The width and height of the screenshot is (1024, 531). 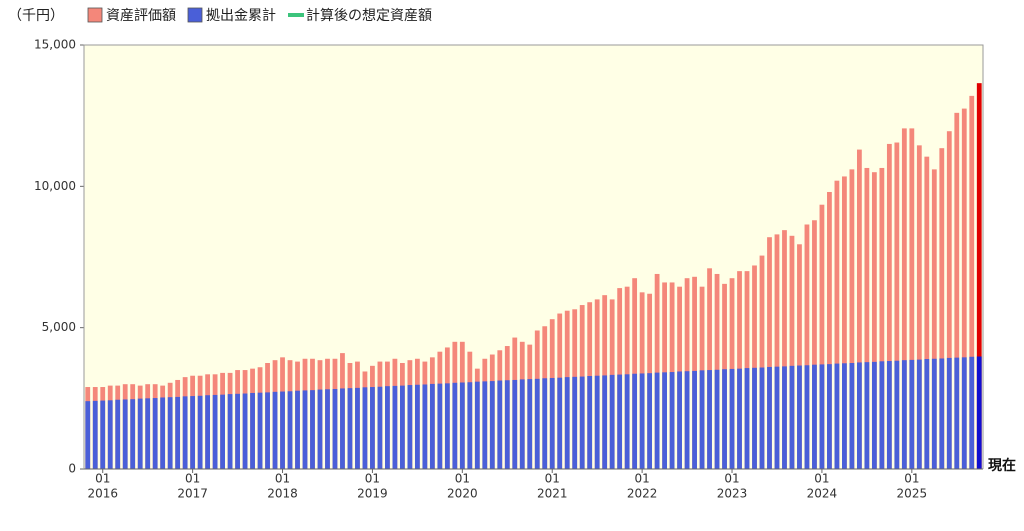 What do you see at coordinates (55, 45) in the screenshot?
I see `y-tick-label: 15,000` at bounding box center [55, 45].